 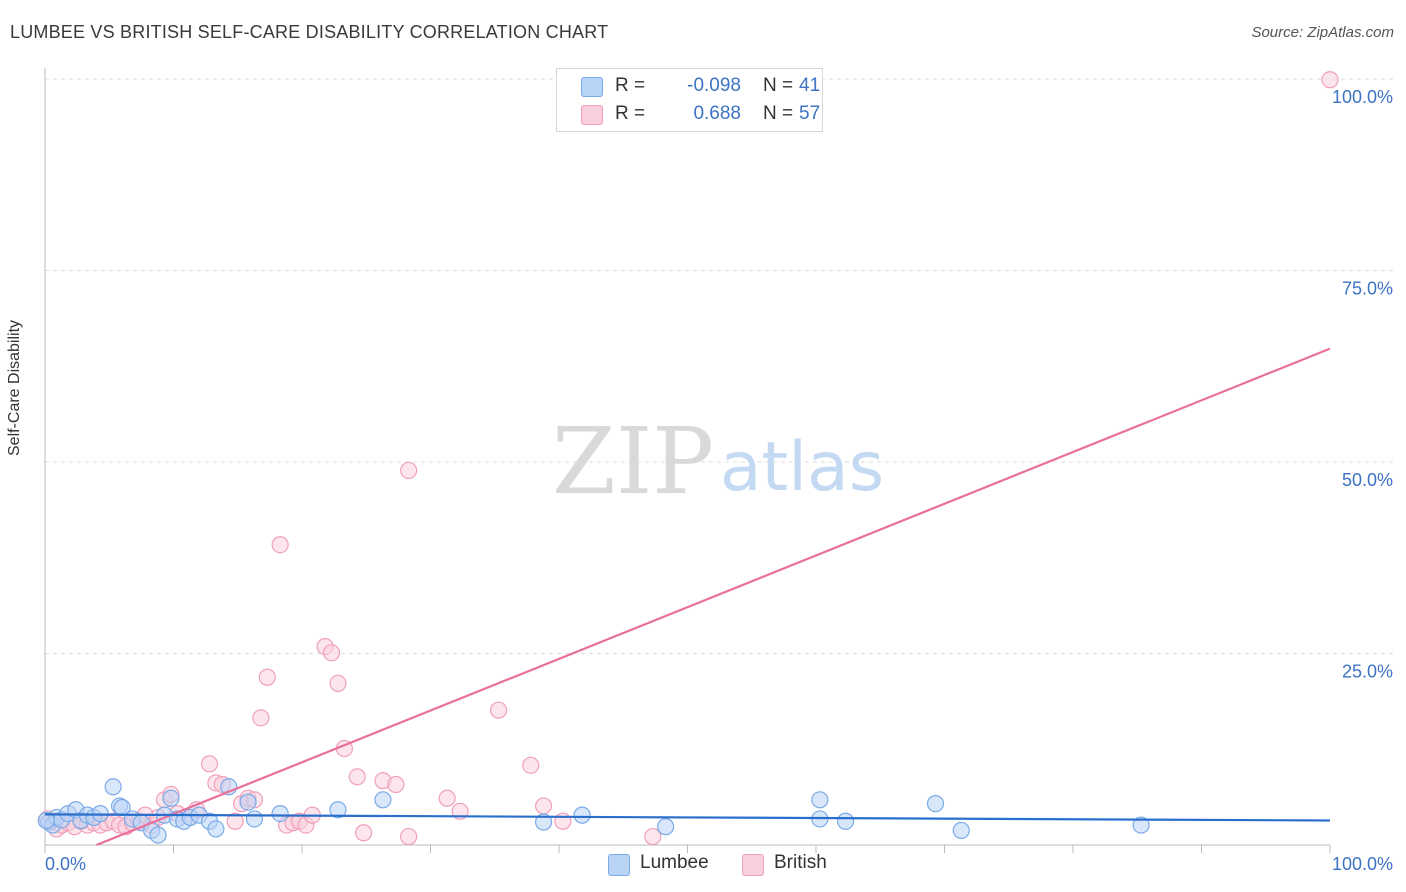 What do you see at coordinates (1367, 480) in the screenshot?
I see `y-tick-label: 50.0%` at bounding box center [1367, 480].